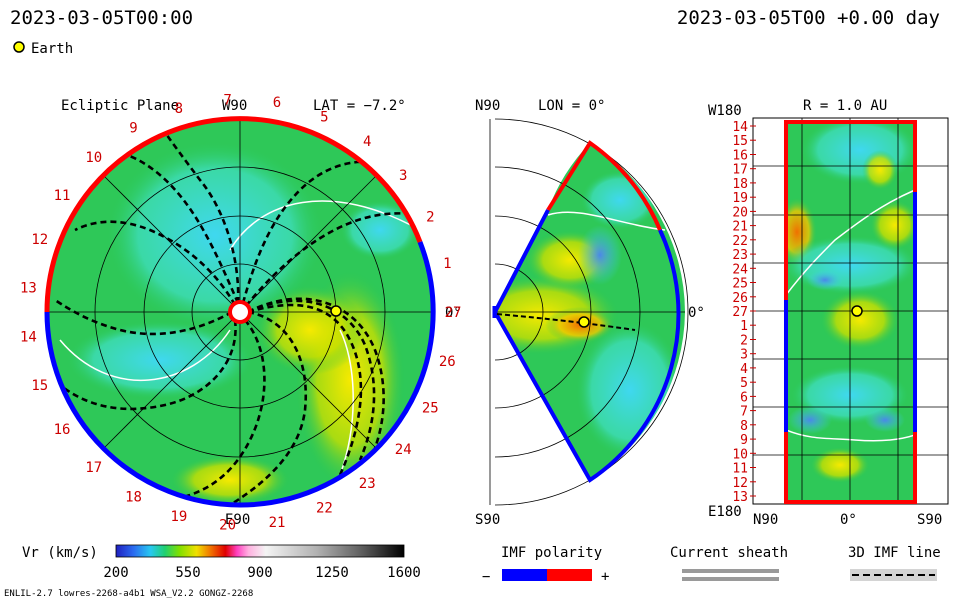 This screenshot has height=600, width=960. Describe the element at coordinates (893, 575) in the screenshot. I see `imf-line-swatch-bg` at that location.